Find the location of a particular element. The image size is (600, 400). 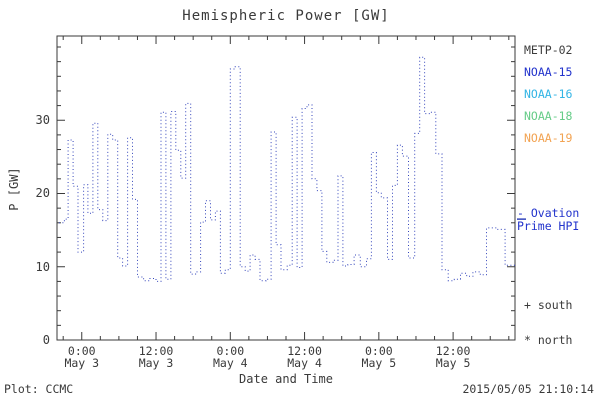

x-tick-label: 0:00 May 4 is located at coordinates (230, 357).